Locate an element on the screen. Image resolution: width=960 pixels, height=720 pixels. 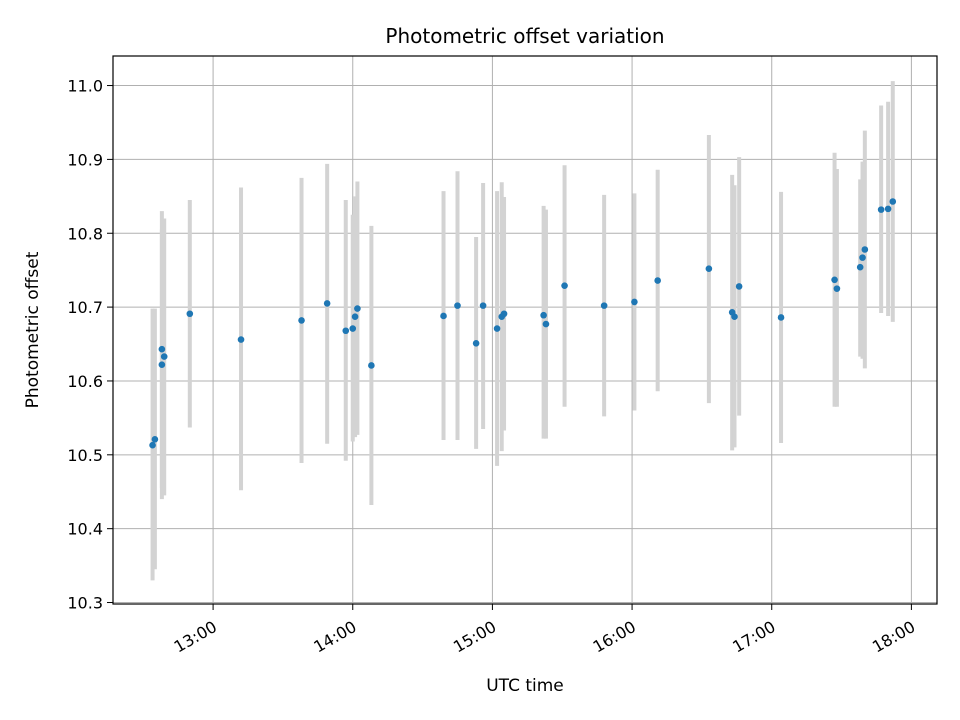
y-tick-label: 10.7 is located at coordinates (85, 307).